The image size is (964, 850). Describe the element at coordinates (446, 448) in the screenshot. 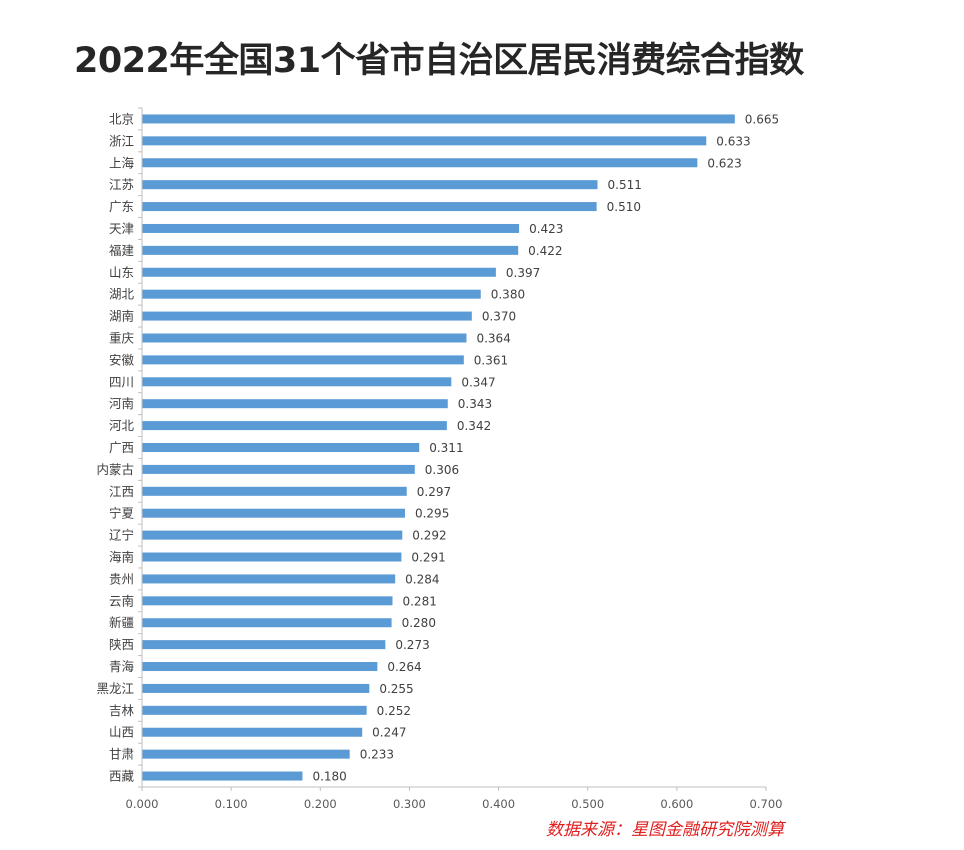

I see `data-label: 0.311` at that location.